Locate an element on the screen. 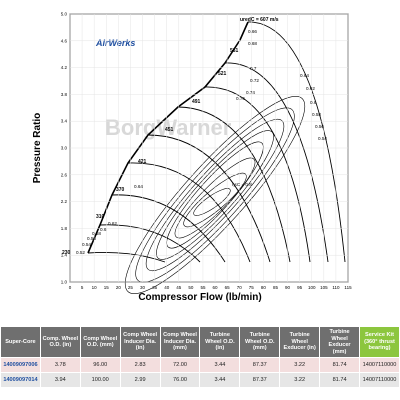  x-tick-label: 105 is located at coordinates (324, 287).